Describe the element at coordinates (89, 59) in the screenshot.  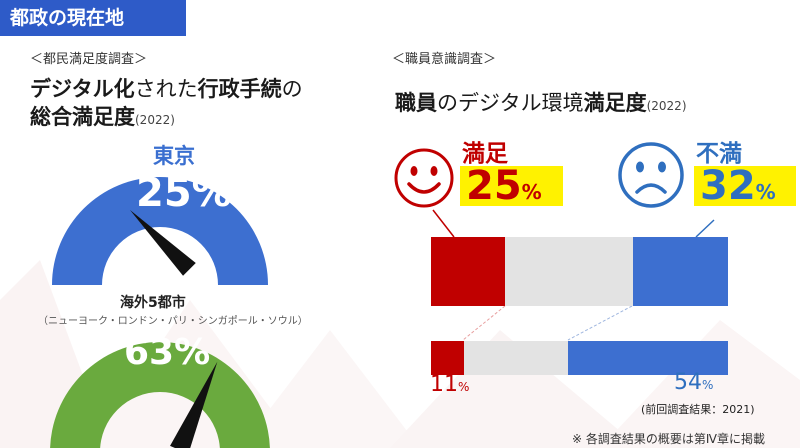
I see `citizen-survey-label: ＜都民満足度調査＞` at that location.